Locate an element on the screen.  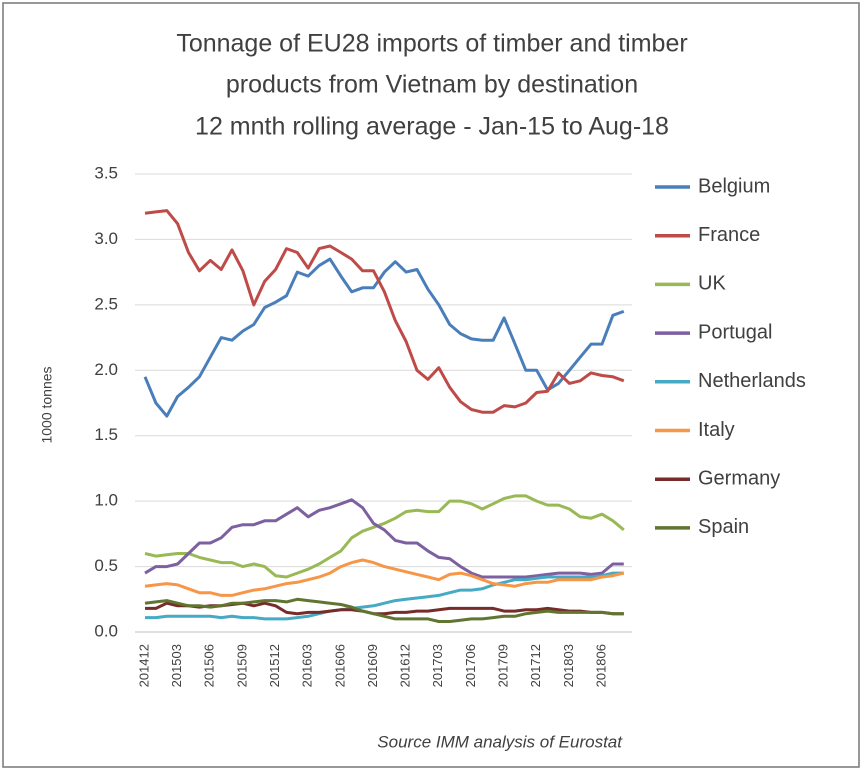
x-tick-label: 201706 is located at coordinates (470, 665).